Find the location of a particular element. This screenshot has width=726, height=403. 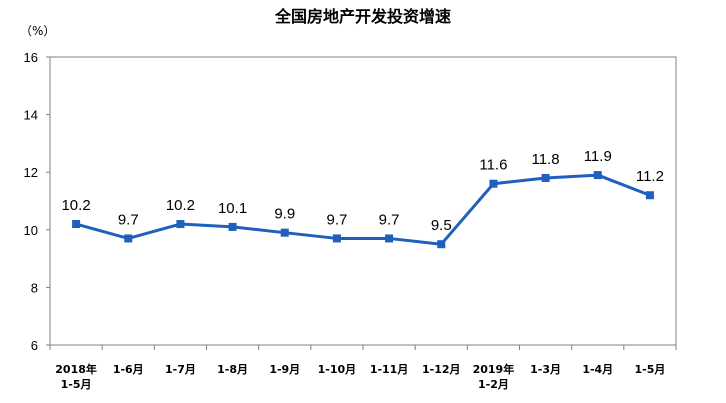

series-line is located at coordinates (363, 209).